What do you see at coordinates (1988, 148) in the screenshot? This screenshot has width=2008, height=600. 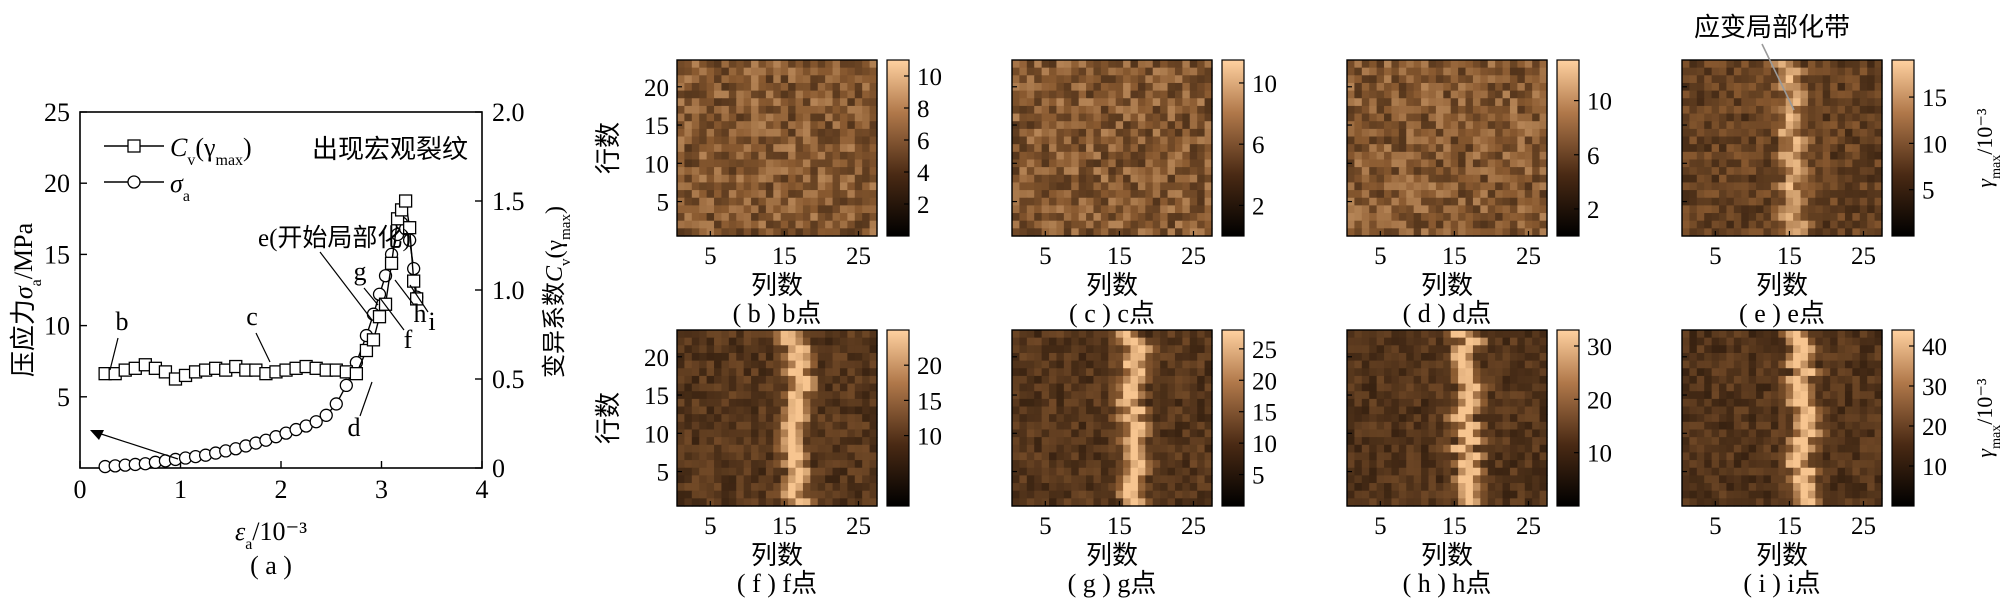 I see `colorbar-label: γmax/10⁻³` at bounding box center [1988, 148].